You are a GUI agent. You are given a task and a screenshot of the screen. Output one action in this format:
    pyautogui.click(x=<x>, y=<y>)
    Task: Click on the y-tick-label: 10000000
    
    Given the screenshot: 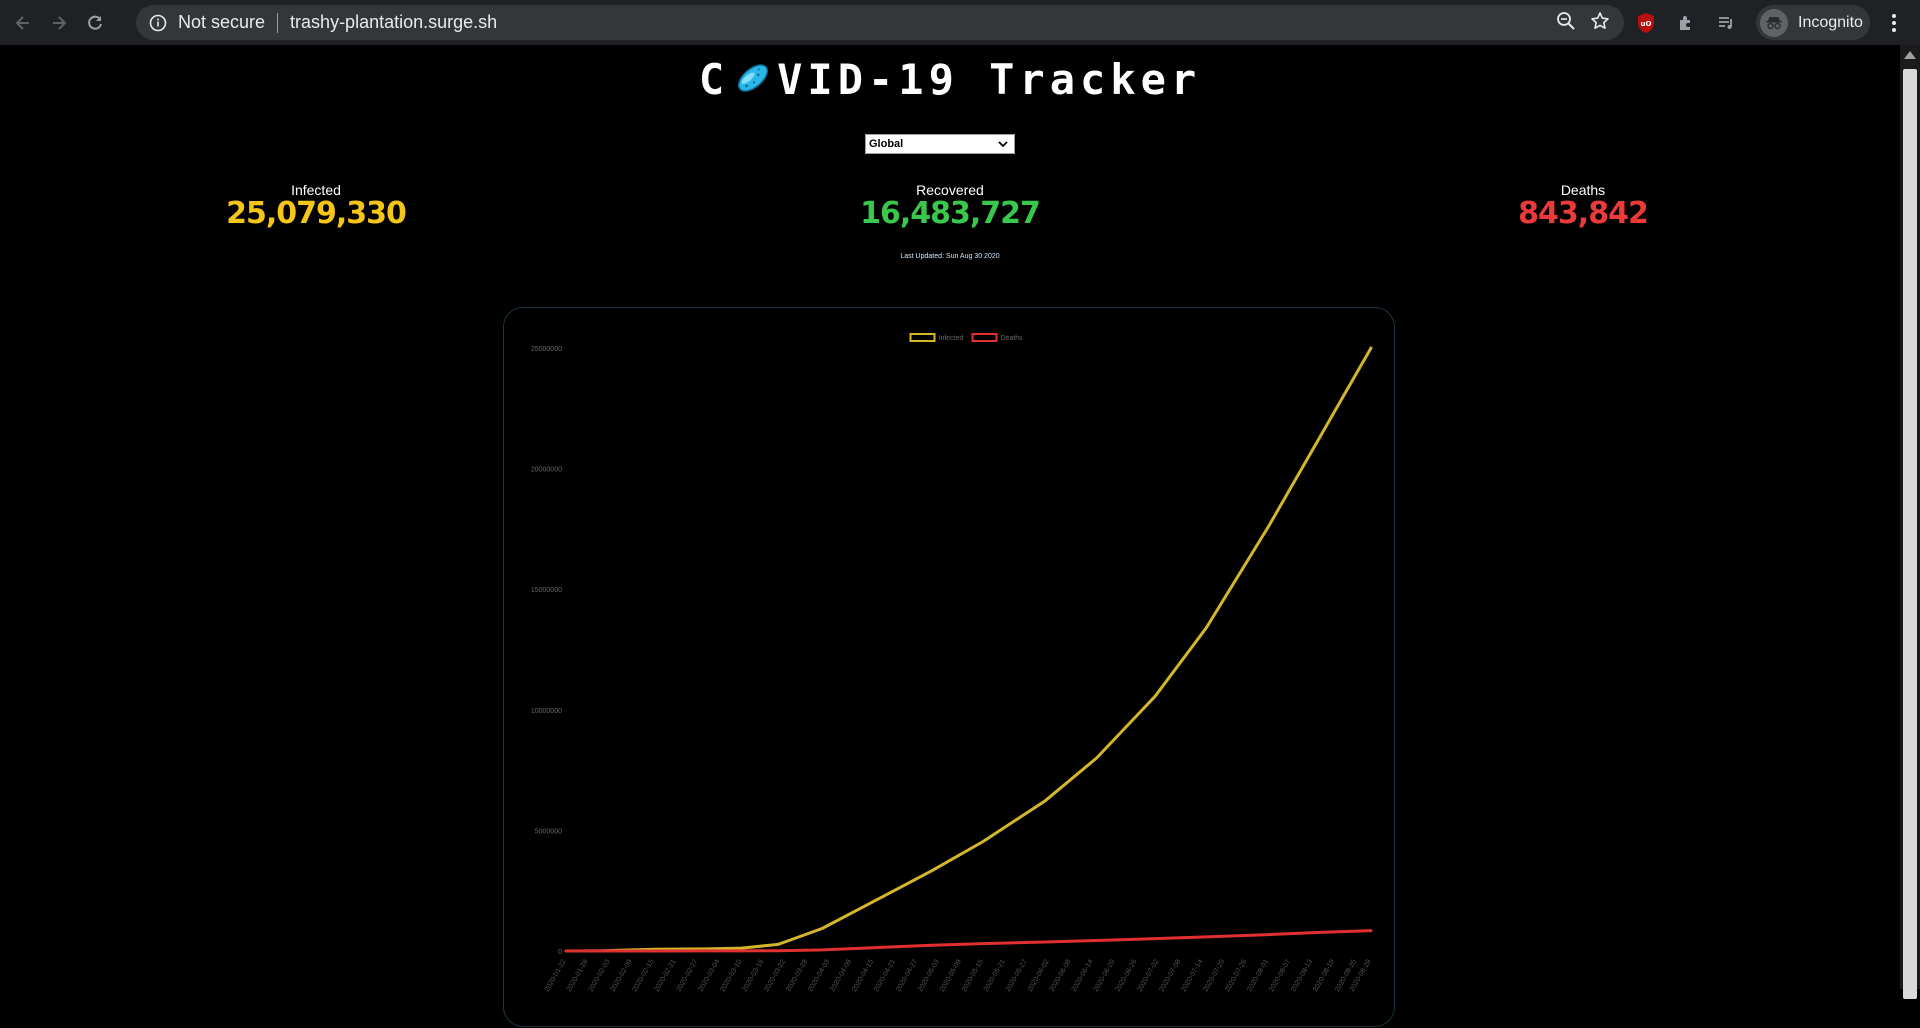 What is the action you would take?
    pyautogui.click(x=546, y=711)
    